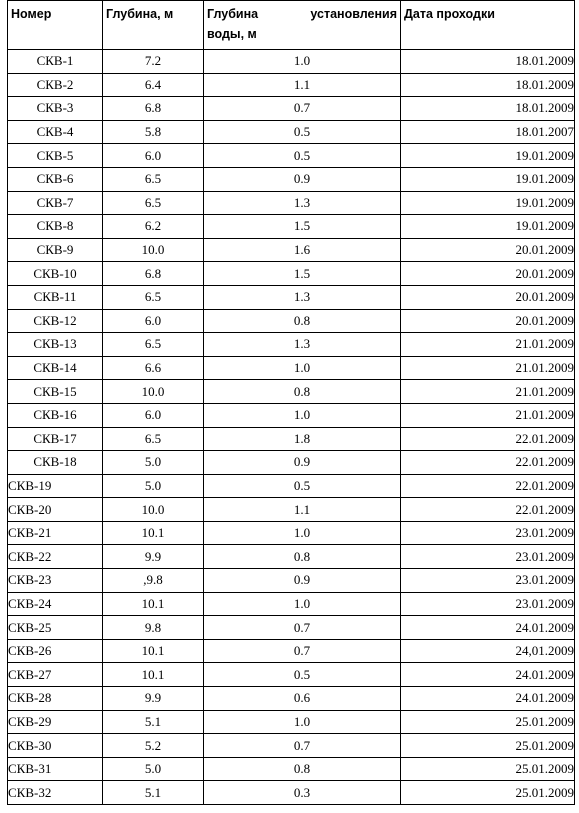 This screenshot has width=579, height=813. What do you see at coordinates (55, 108) in the screenshot?
I see `cell-name: СКВ-3` at bounding box center [55, 108].